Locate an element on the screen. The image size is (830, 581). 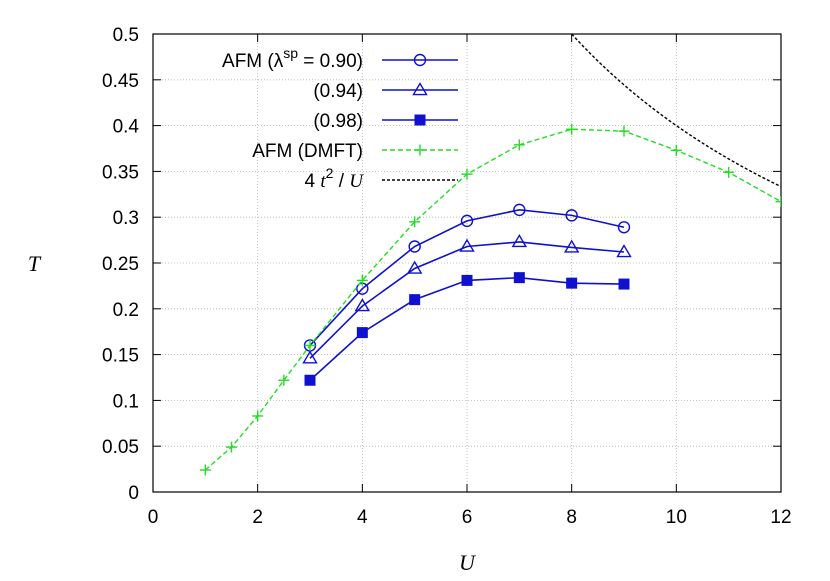
legend-text-sup: sp is located at coordinates (290, 53).